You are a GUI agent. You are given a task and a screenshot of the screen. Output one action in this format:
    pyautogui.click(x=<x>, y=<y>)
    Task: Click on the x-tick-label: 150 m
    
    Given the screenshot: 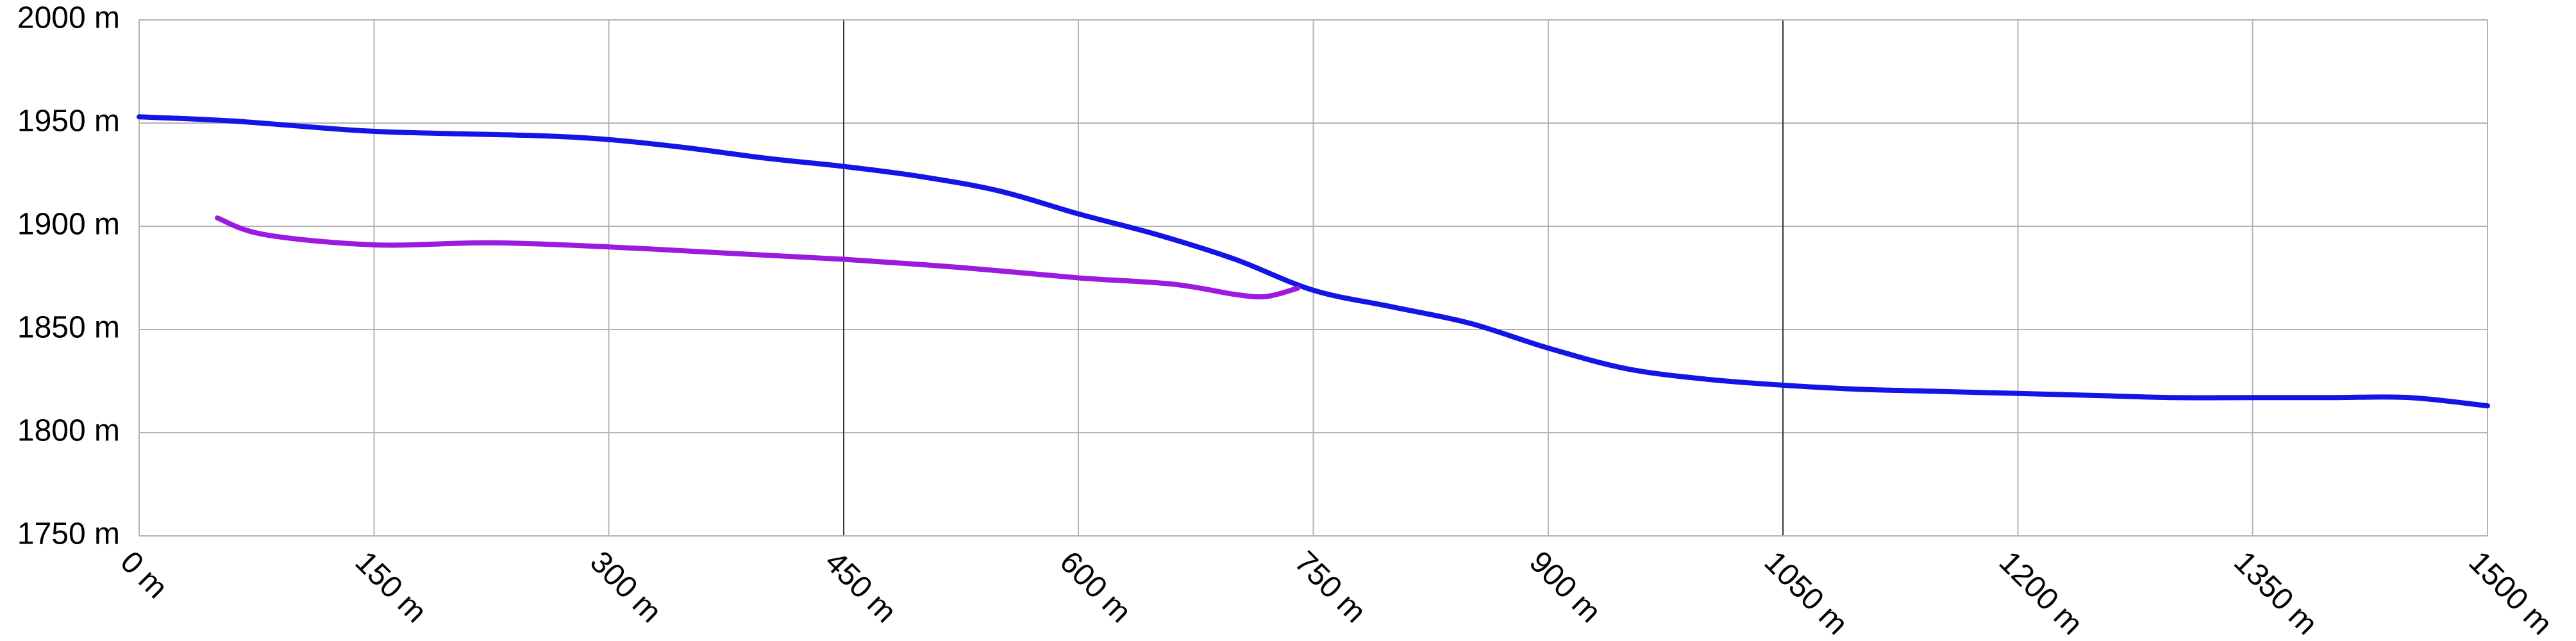 What is the action you would take?
    pyautogui.click(x=391, y=587)
    